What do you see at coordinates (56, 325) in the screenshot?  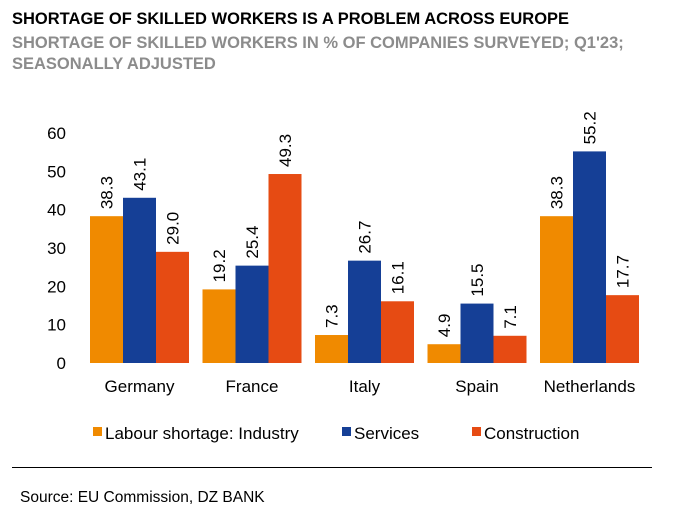 I see `y-tick-label: 10` at bounding box center [56, 325].